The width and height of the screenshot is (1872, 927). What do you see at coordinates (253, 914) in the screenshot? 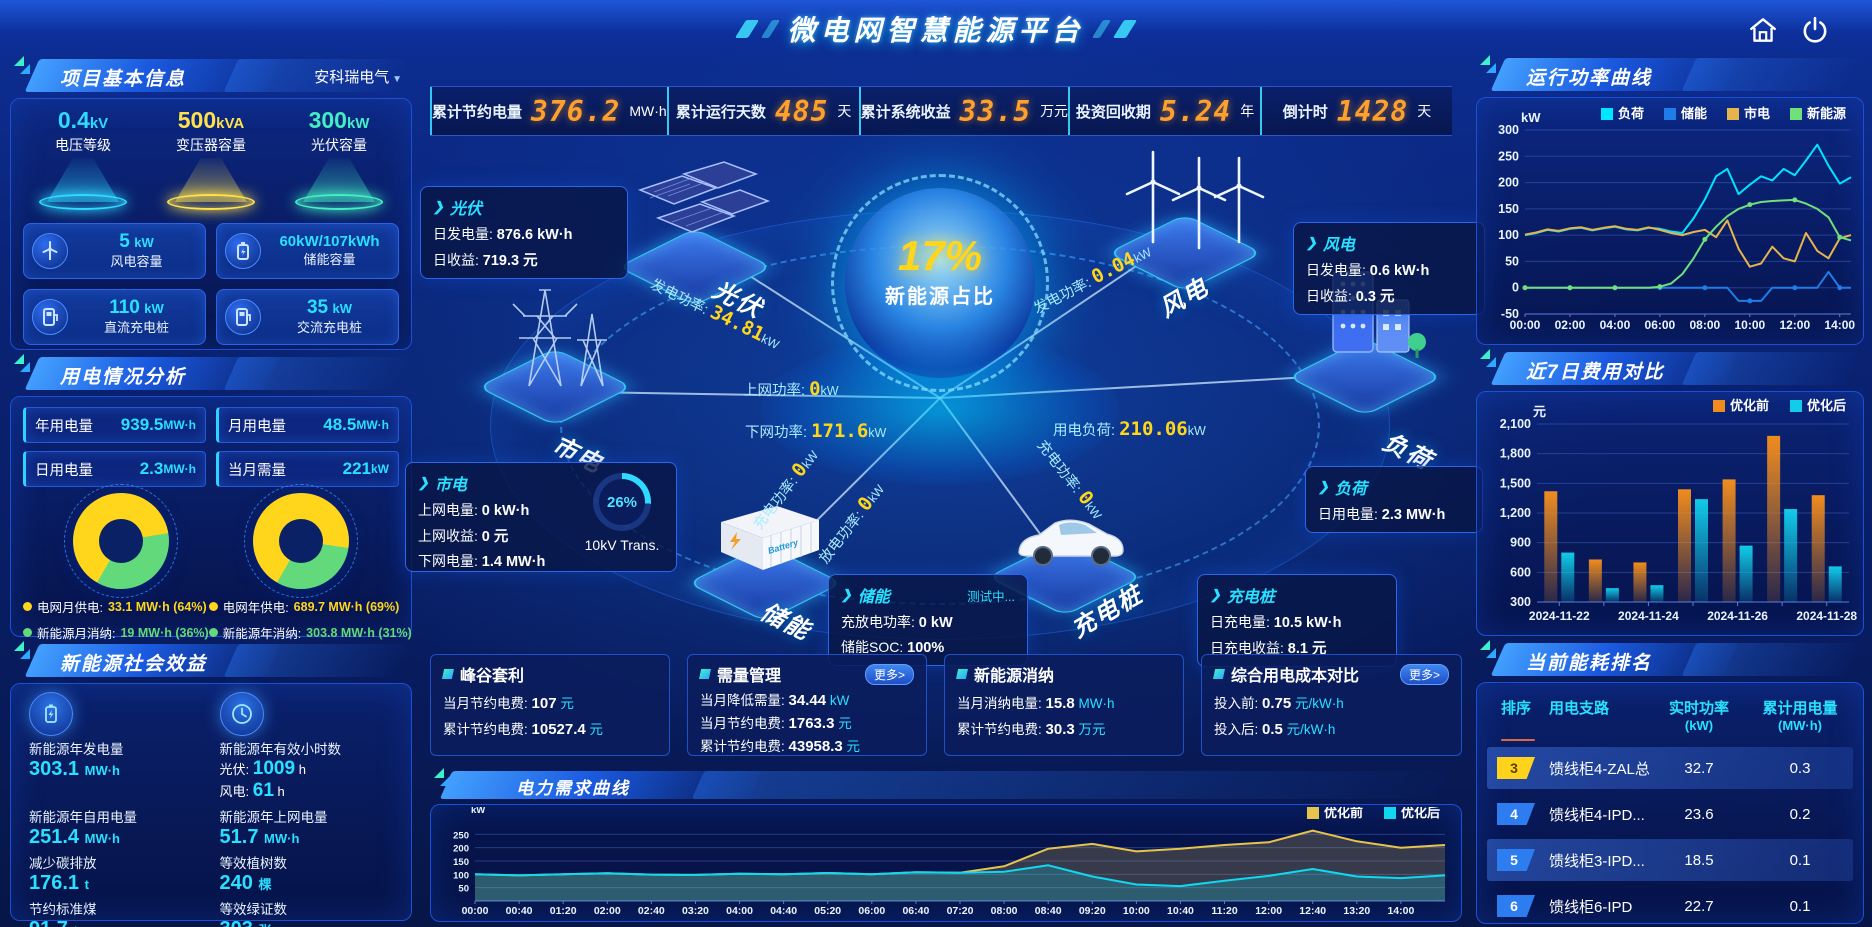
I see `benefit-green-certs: 等效绿证数 303 张` at bounding box center [253, 914].